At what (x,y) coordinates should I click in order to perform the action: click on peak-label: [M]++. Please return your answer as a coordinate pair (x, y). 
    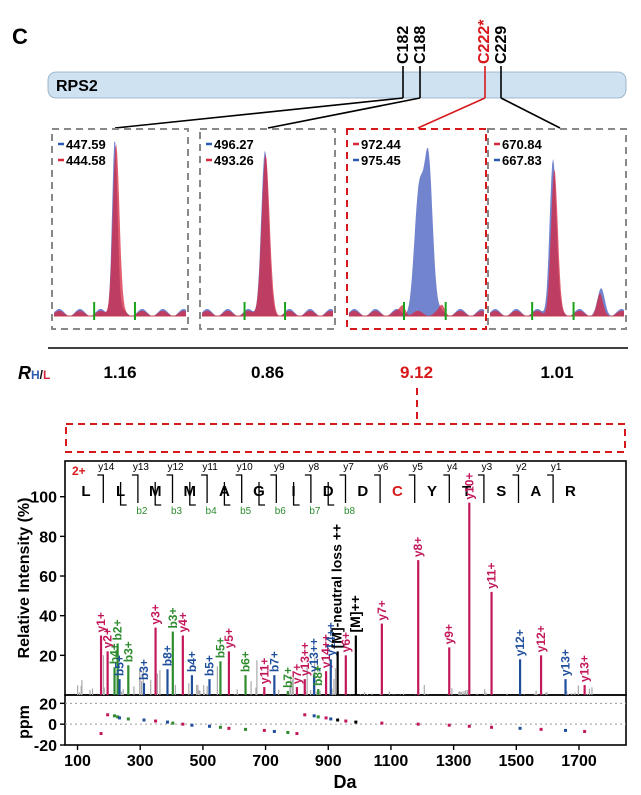
    Looking at the image, I should click on (355, 613).